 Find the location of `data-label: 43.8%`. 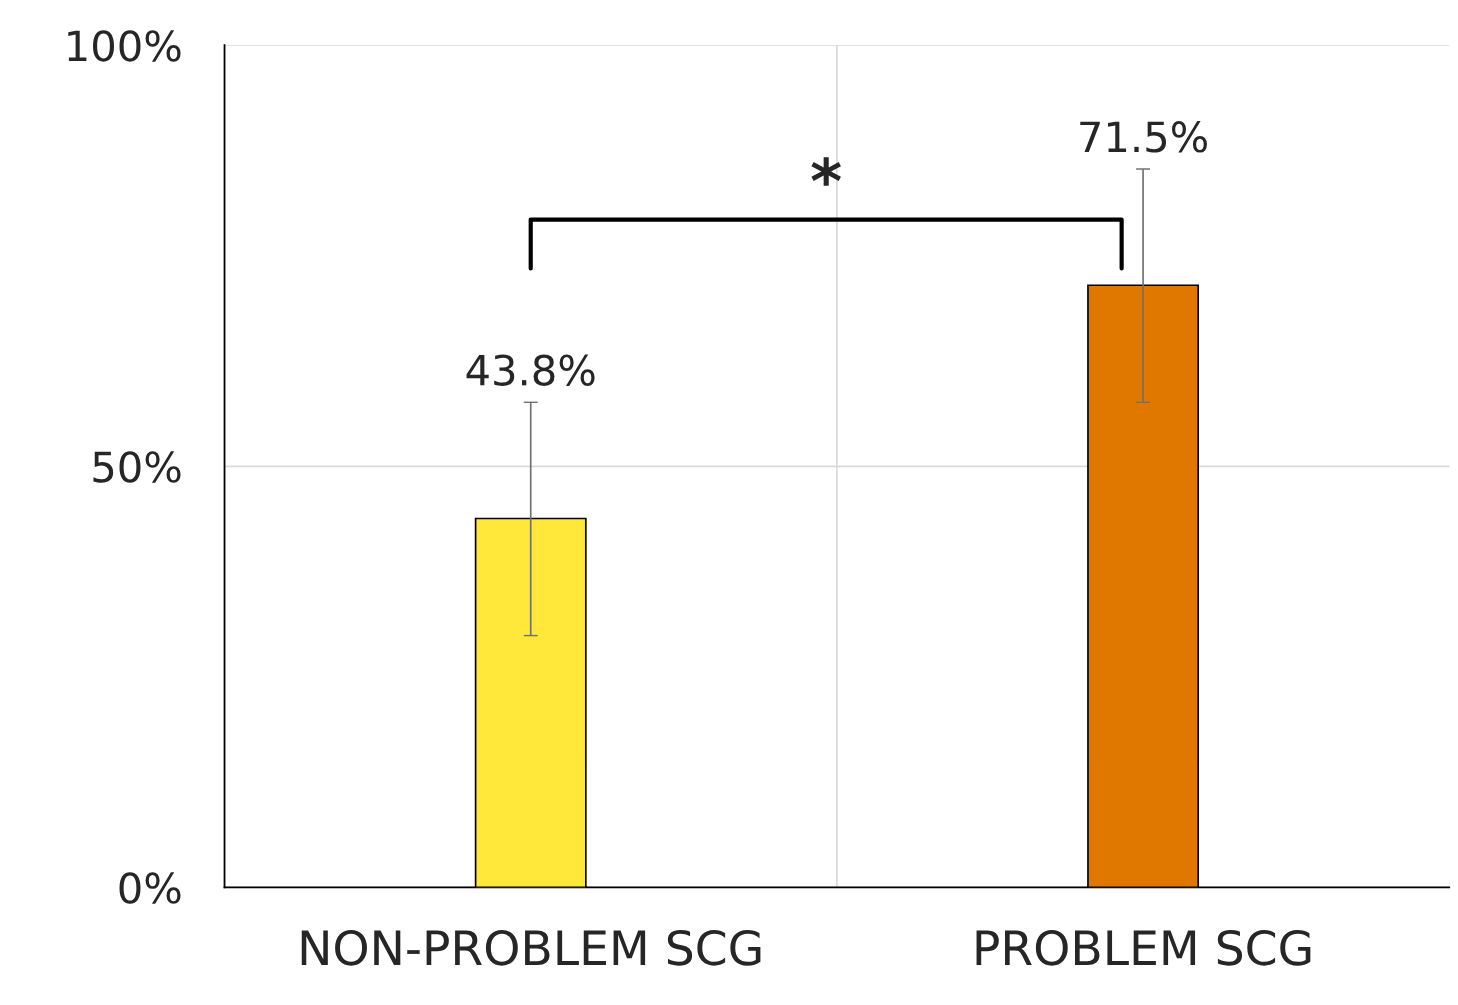

data-label: 43.8% is located at coordinates (530, 370).